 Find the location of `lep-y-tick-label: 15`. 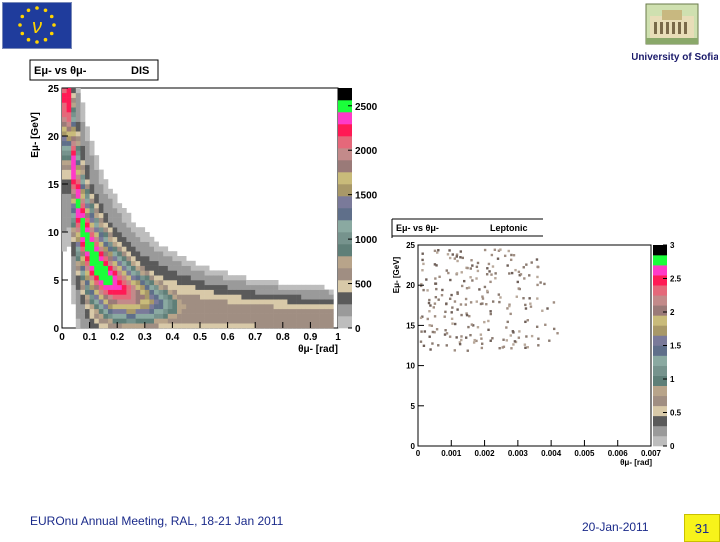

lep-y-tick-label: 15 is located at coordinates (410, 325).